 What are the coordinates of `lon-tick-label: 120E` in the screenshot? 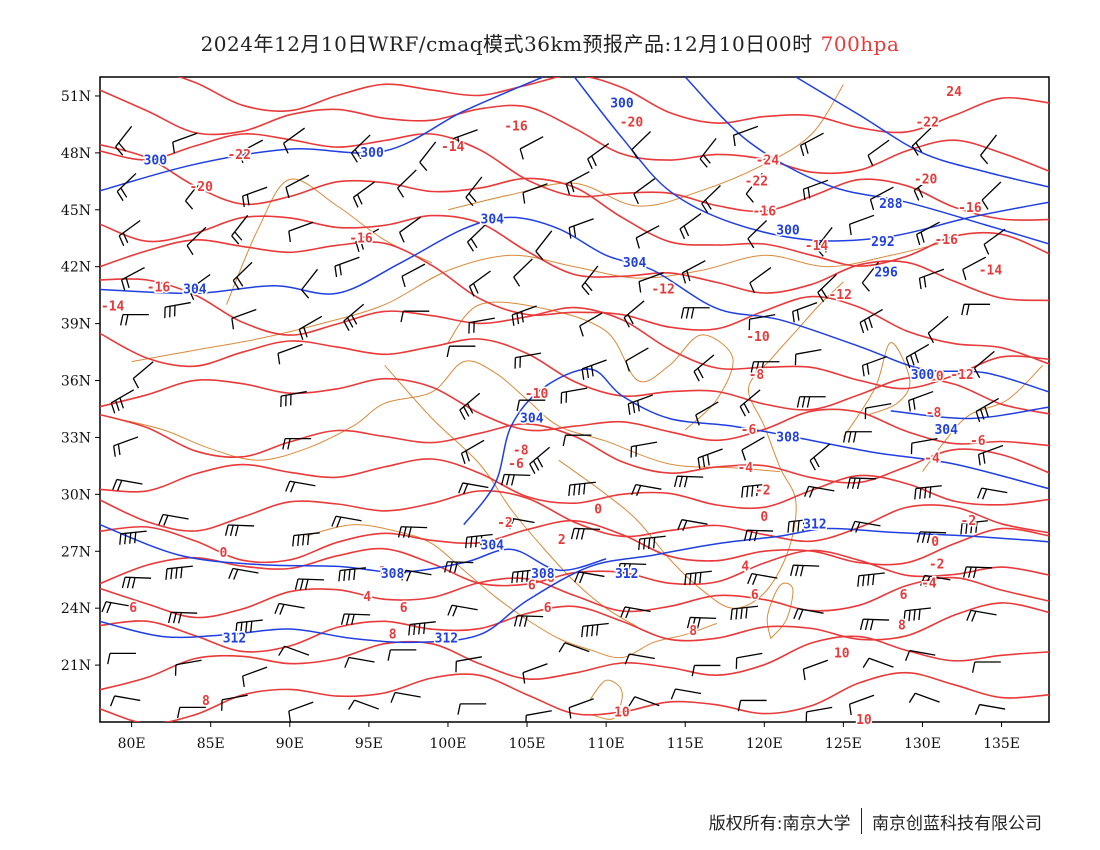 It's located at (764, 744).